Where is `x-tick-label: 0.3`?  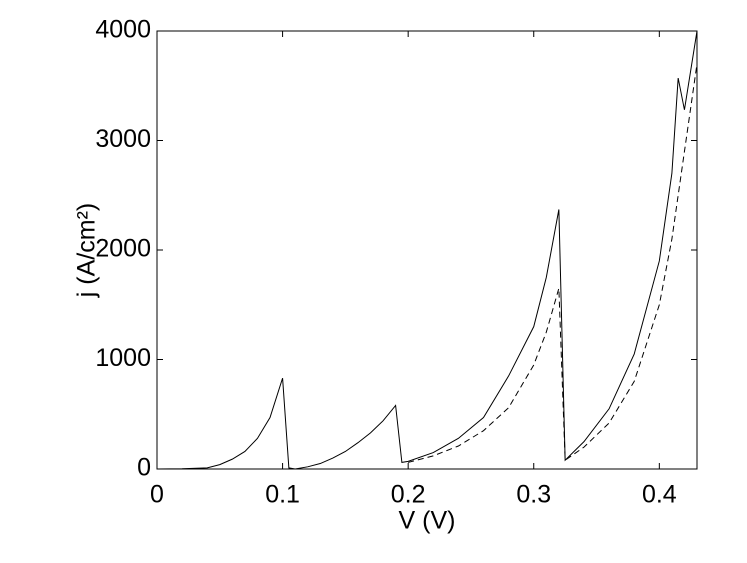 x-tick-label: 0.3 is located at coordinates (533, 495).